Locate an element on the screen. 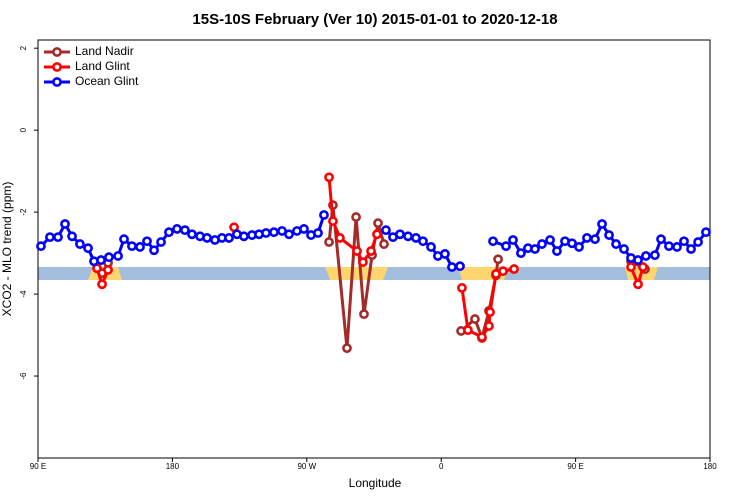 This screenshot has height=500, width=750. legend-label: Land Glint is located at coordinates (102, 66).